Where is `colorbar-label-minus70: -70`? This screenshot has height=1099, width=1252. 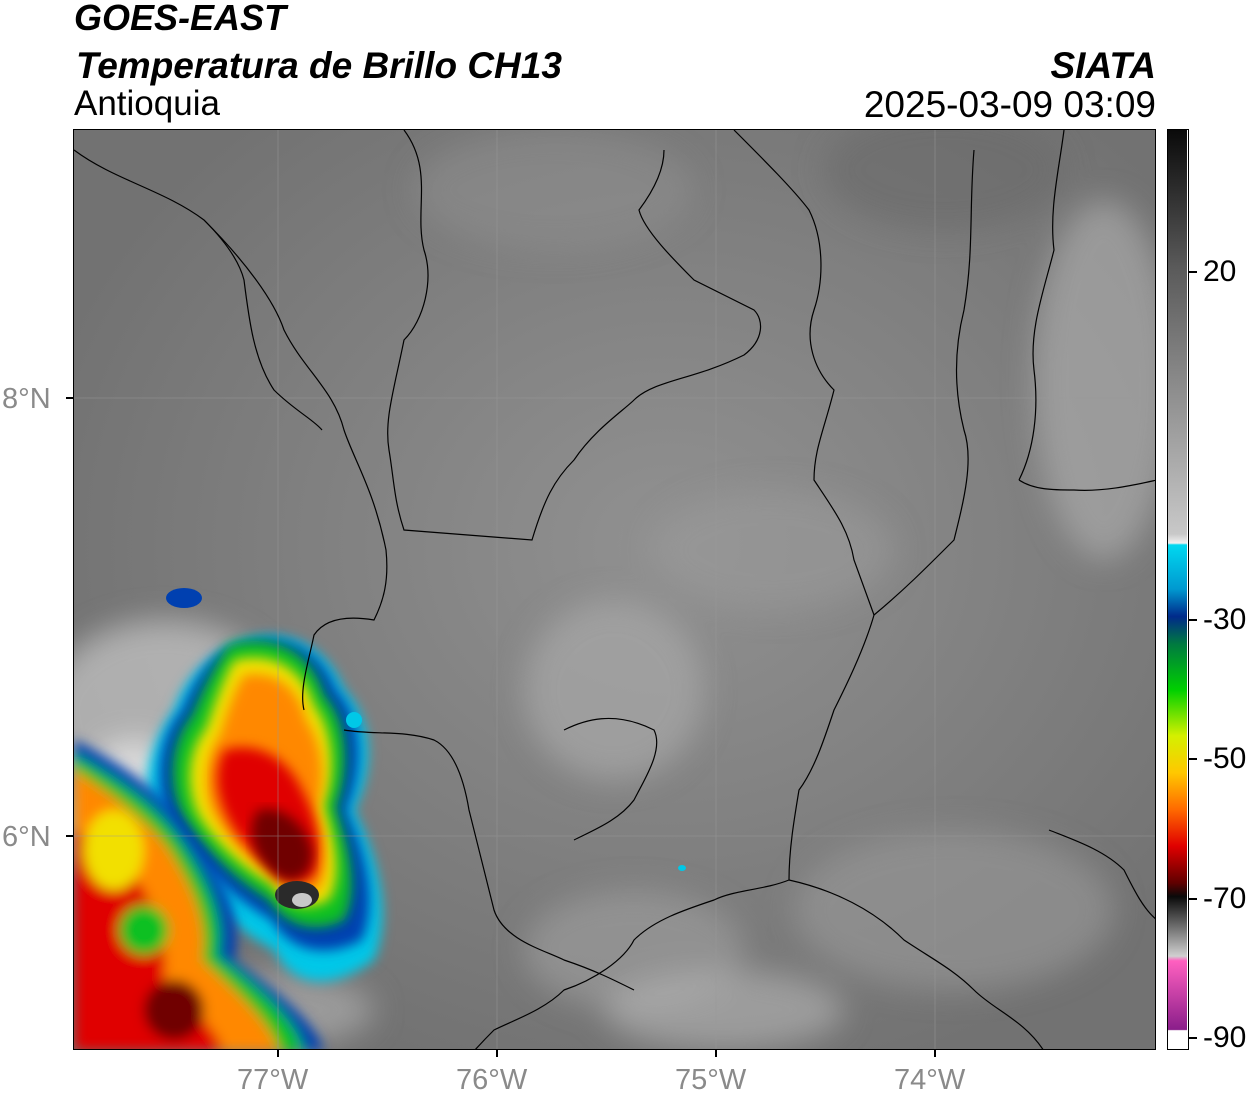 colorbar-label-minus70: -70 is located at coordinates (1225, 898).